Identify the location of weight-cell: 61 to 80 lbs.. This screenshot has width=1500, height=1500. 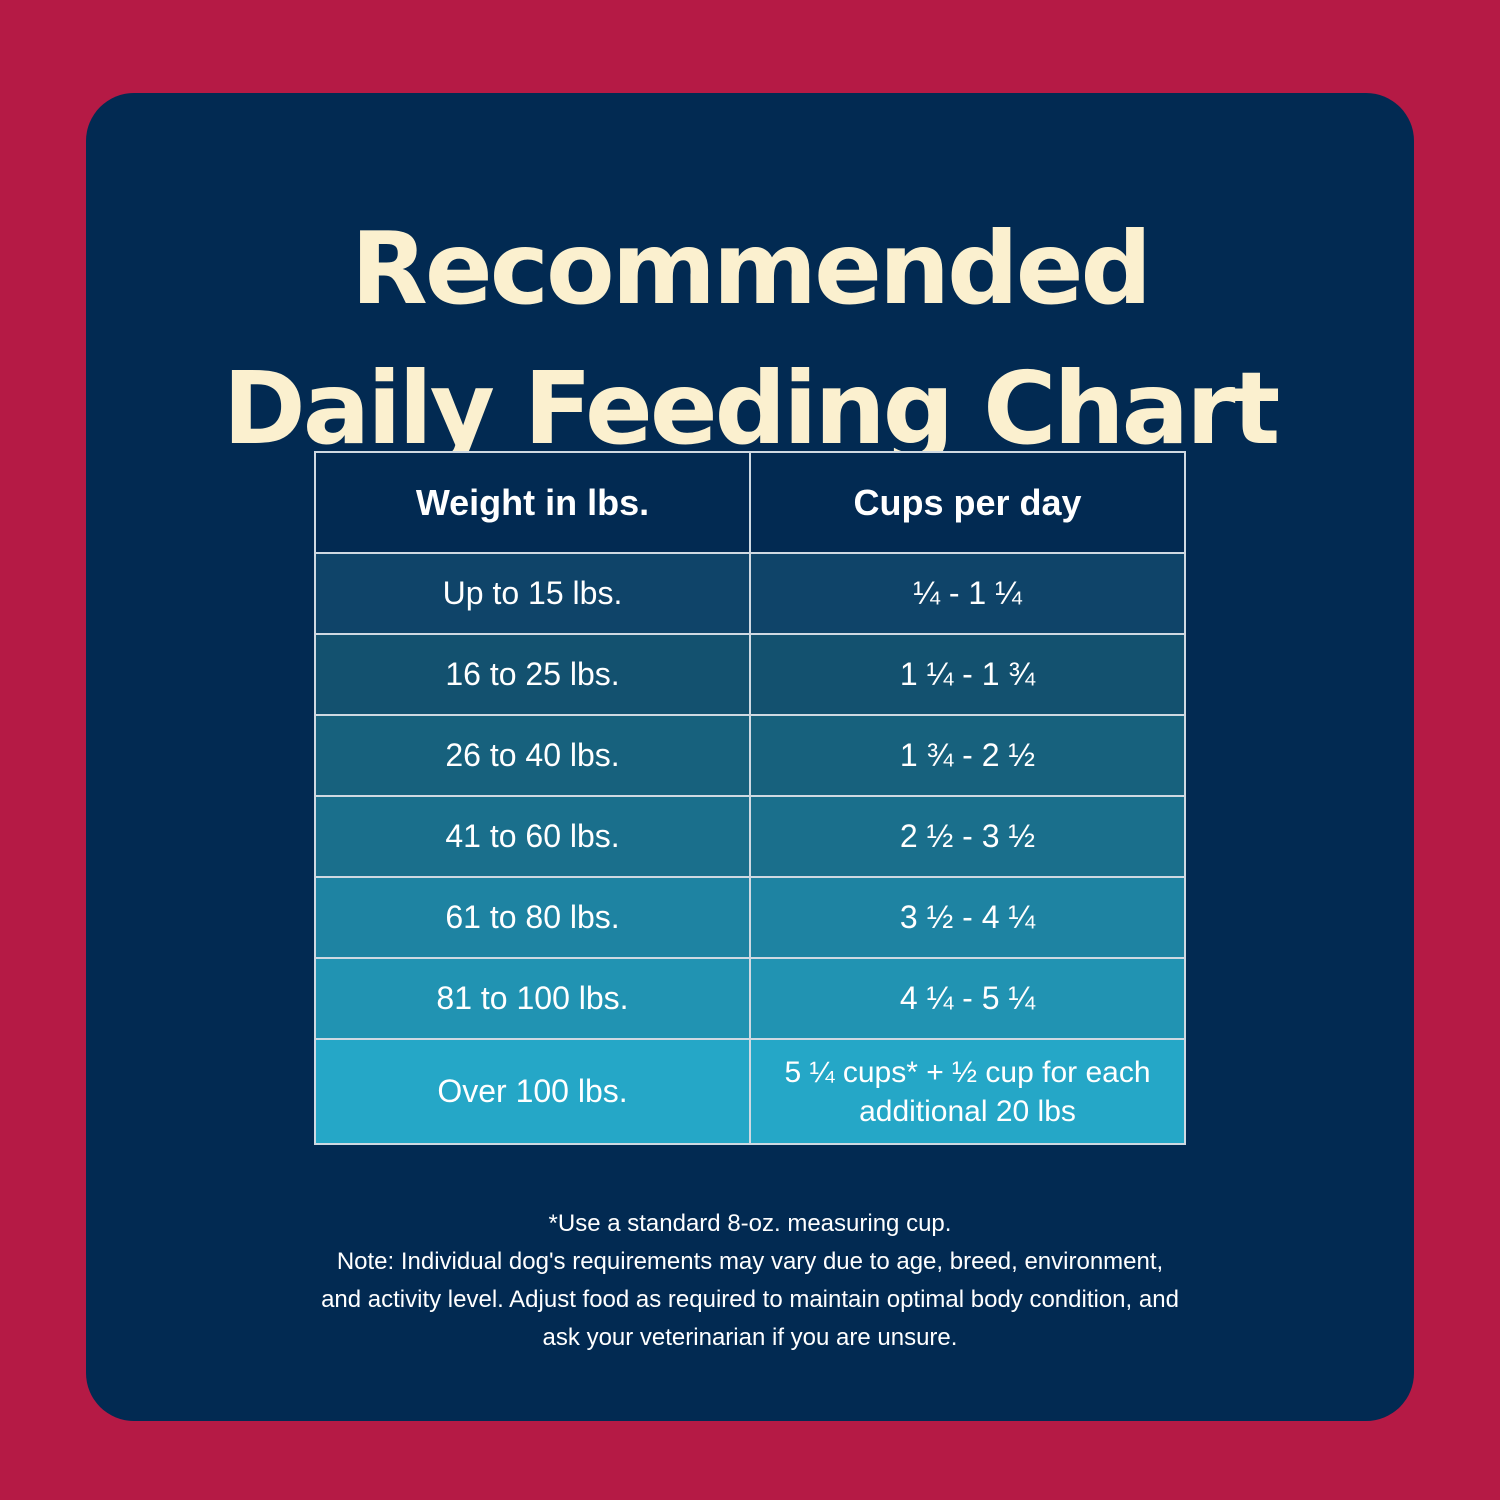
(532, 917).